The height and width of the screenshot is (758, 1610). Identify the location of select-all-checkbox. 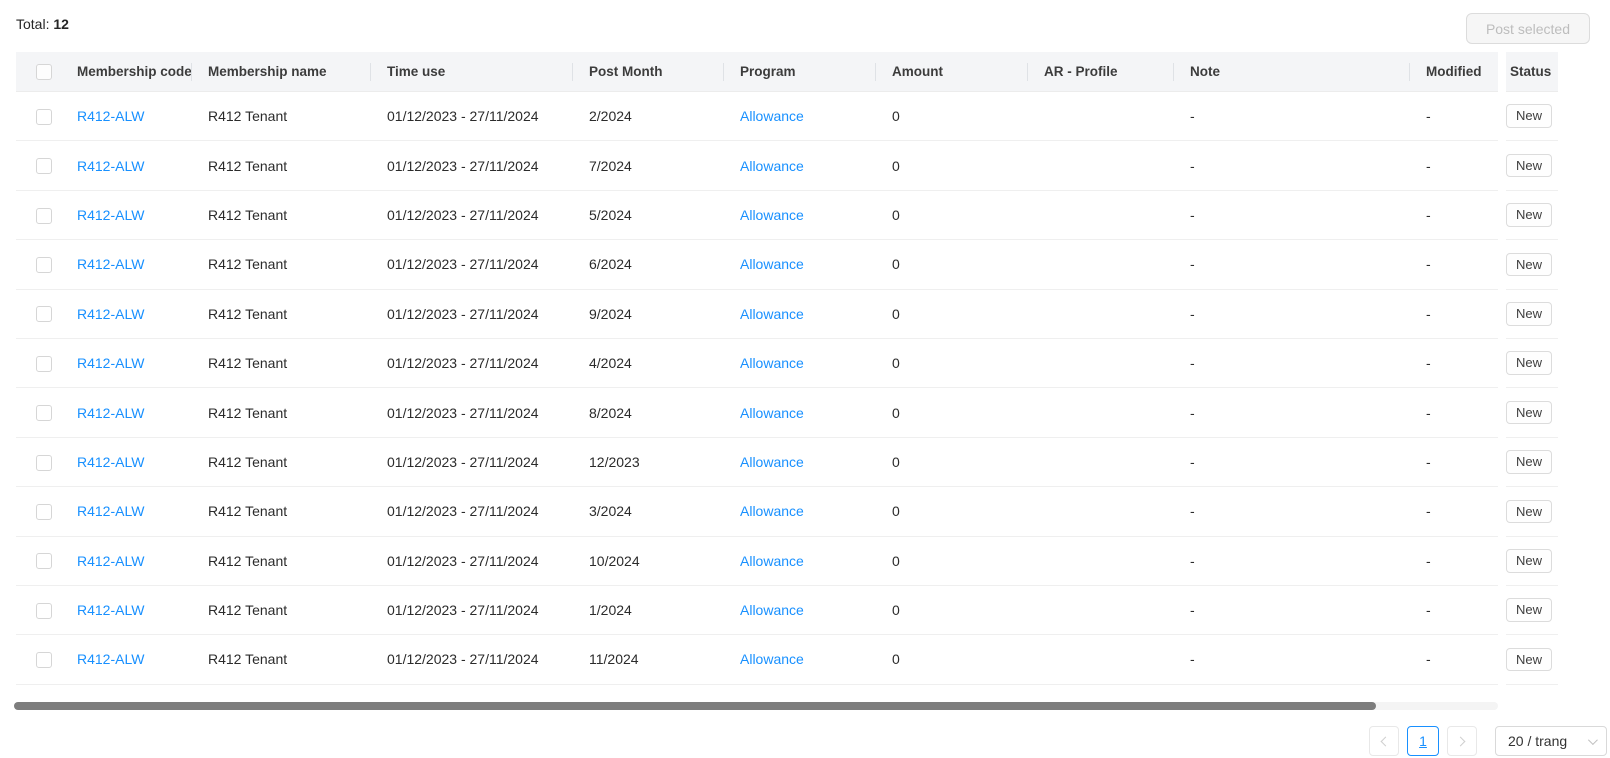
(44, 71).